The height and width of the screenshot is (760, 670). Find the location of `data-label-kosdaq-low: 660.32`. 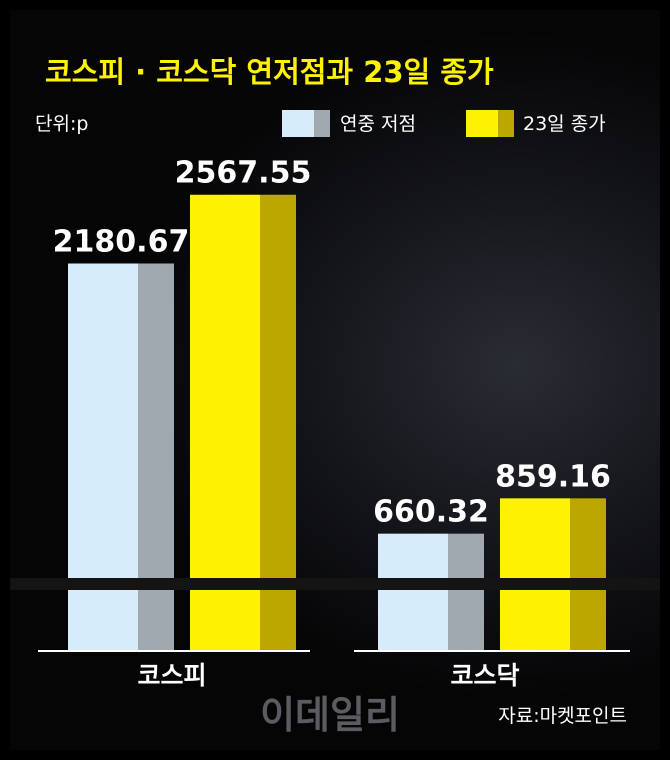

data-label-kosdaq-low: 660.32 is located at coordinates (431, 512).